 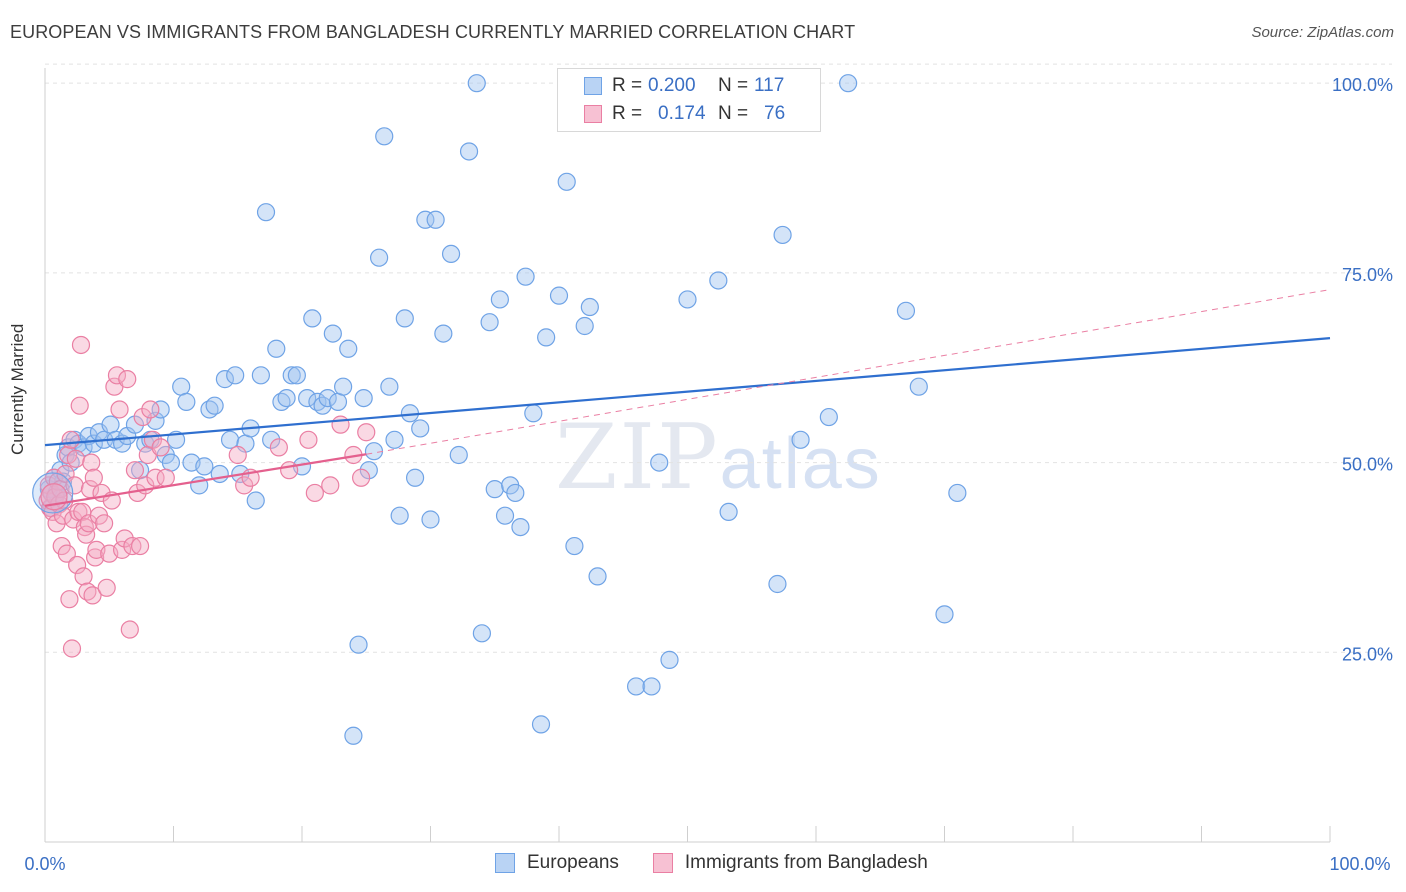 I want to click on watermark-zip: ZIP, so click(x=637, y=457).